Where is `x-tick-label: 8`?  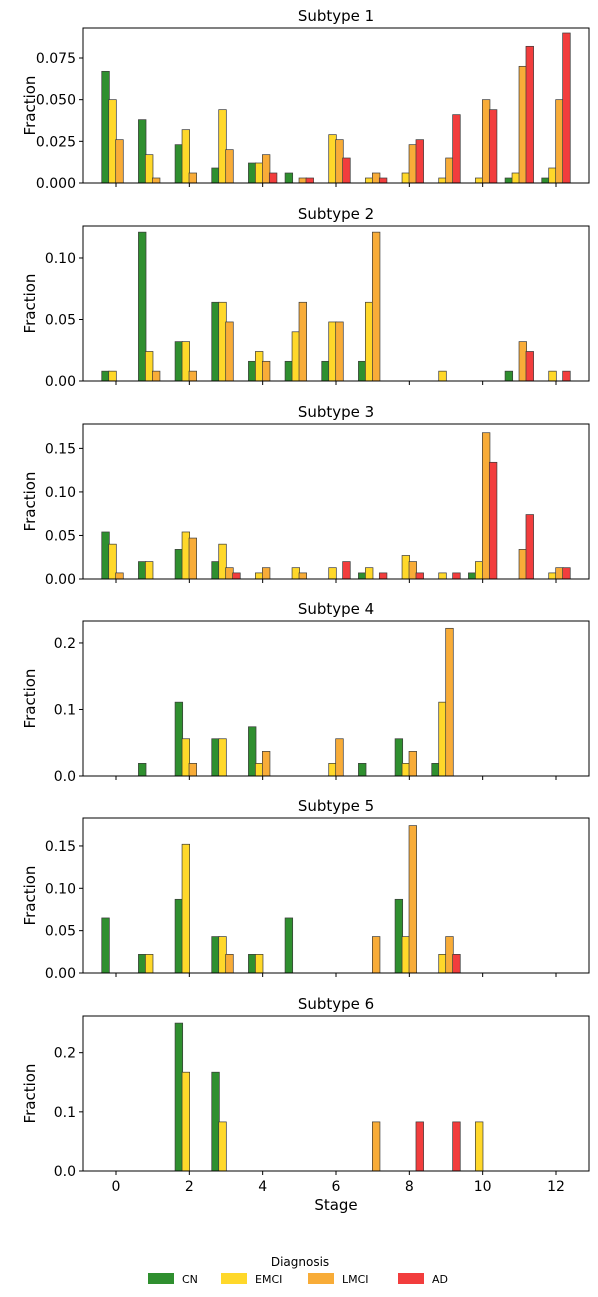
x-tick-label: 8 is located at coordinates (409, 1187).